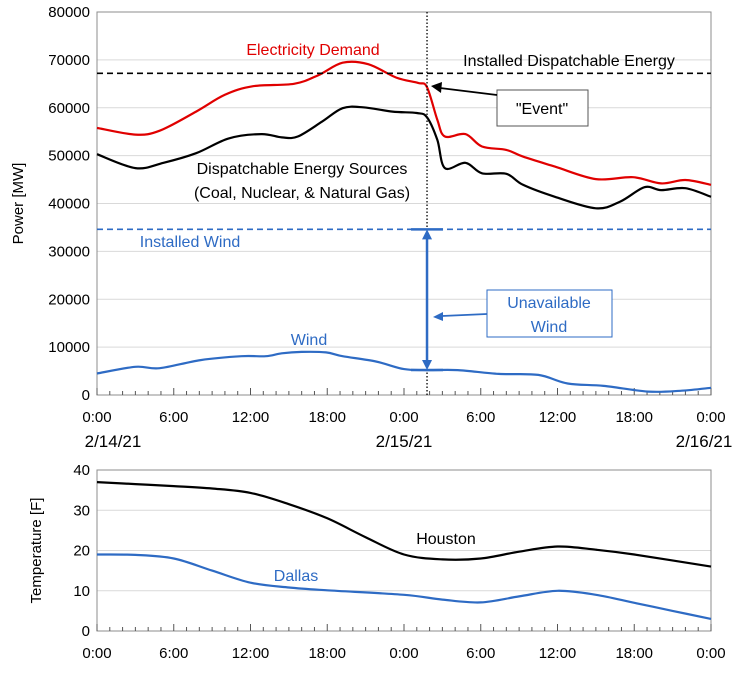 This screenshot has width=738, height=689. What do you see at coordinates (81, 551) in the screenshot?
I see `temp-y-tick-label: 20` at bounding box center [81, 551].